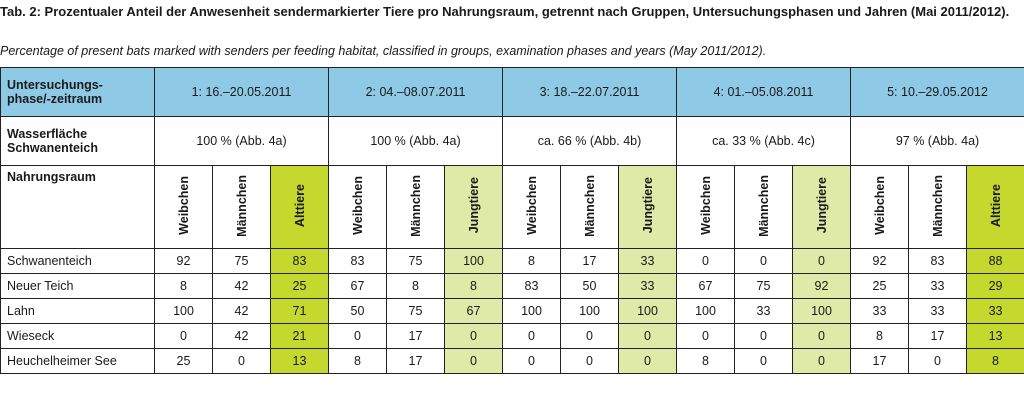 The height and width of the screenshot is (403, 1024). I want to click on phase-header: 5: 10.–29.05.2012, so click(936, 92).